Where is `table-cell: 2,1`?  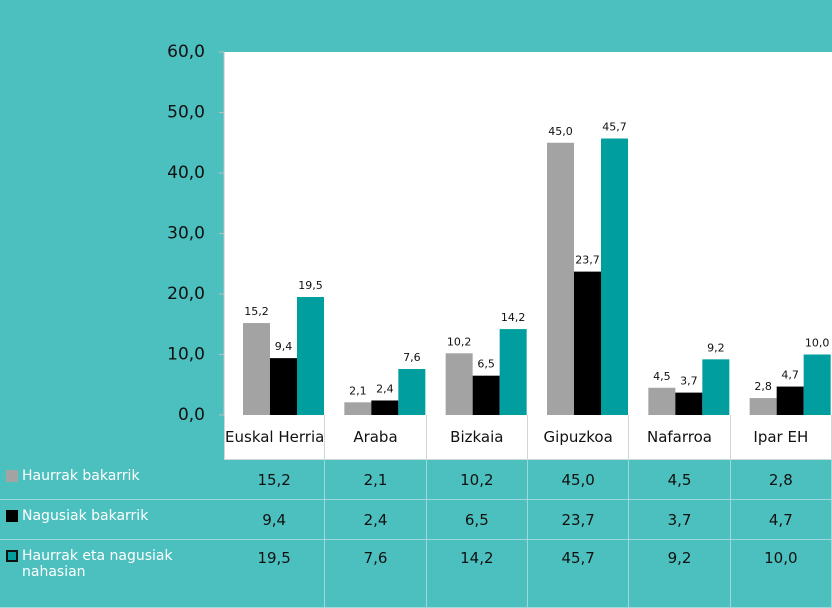 table-cell: 2,1 is located at coordinates (376, 480).